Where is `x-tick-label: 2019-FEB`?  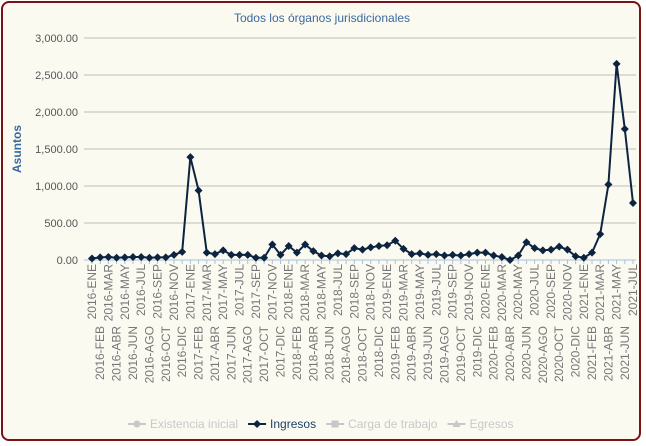
x-tick-label: 2019-FEB is located at coordinates (395, 353).